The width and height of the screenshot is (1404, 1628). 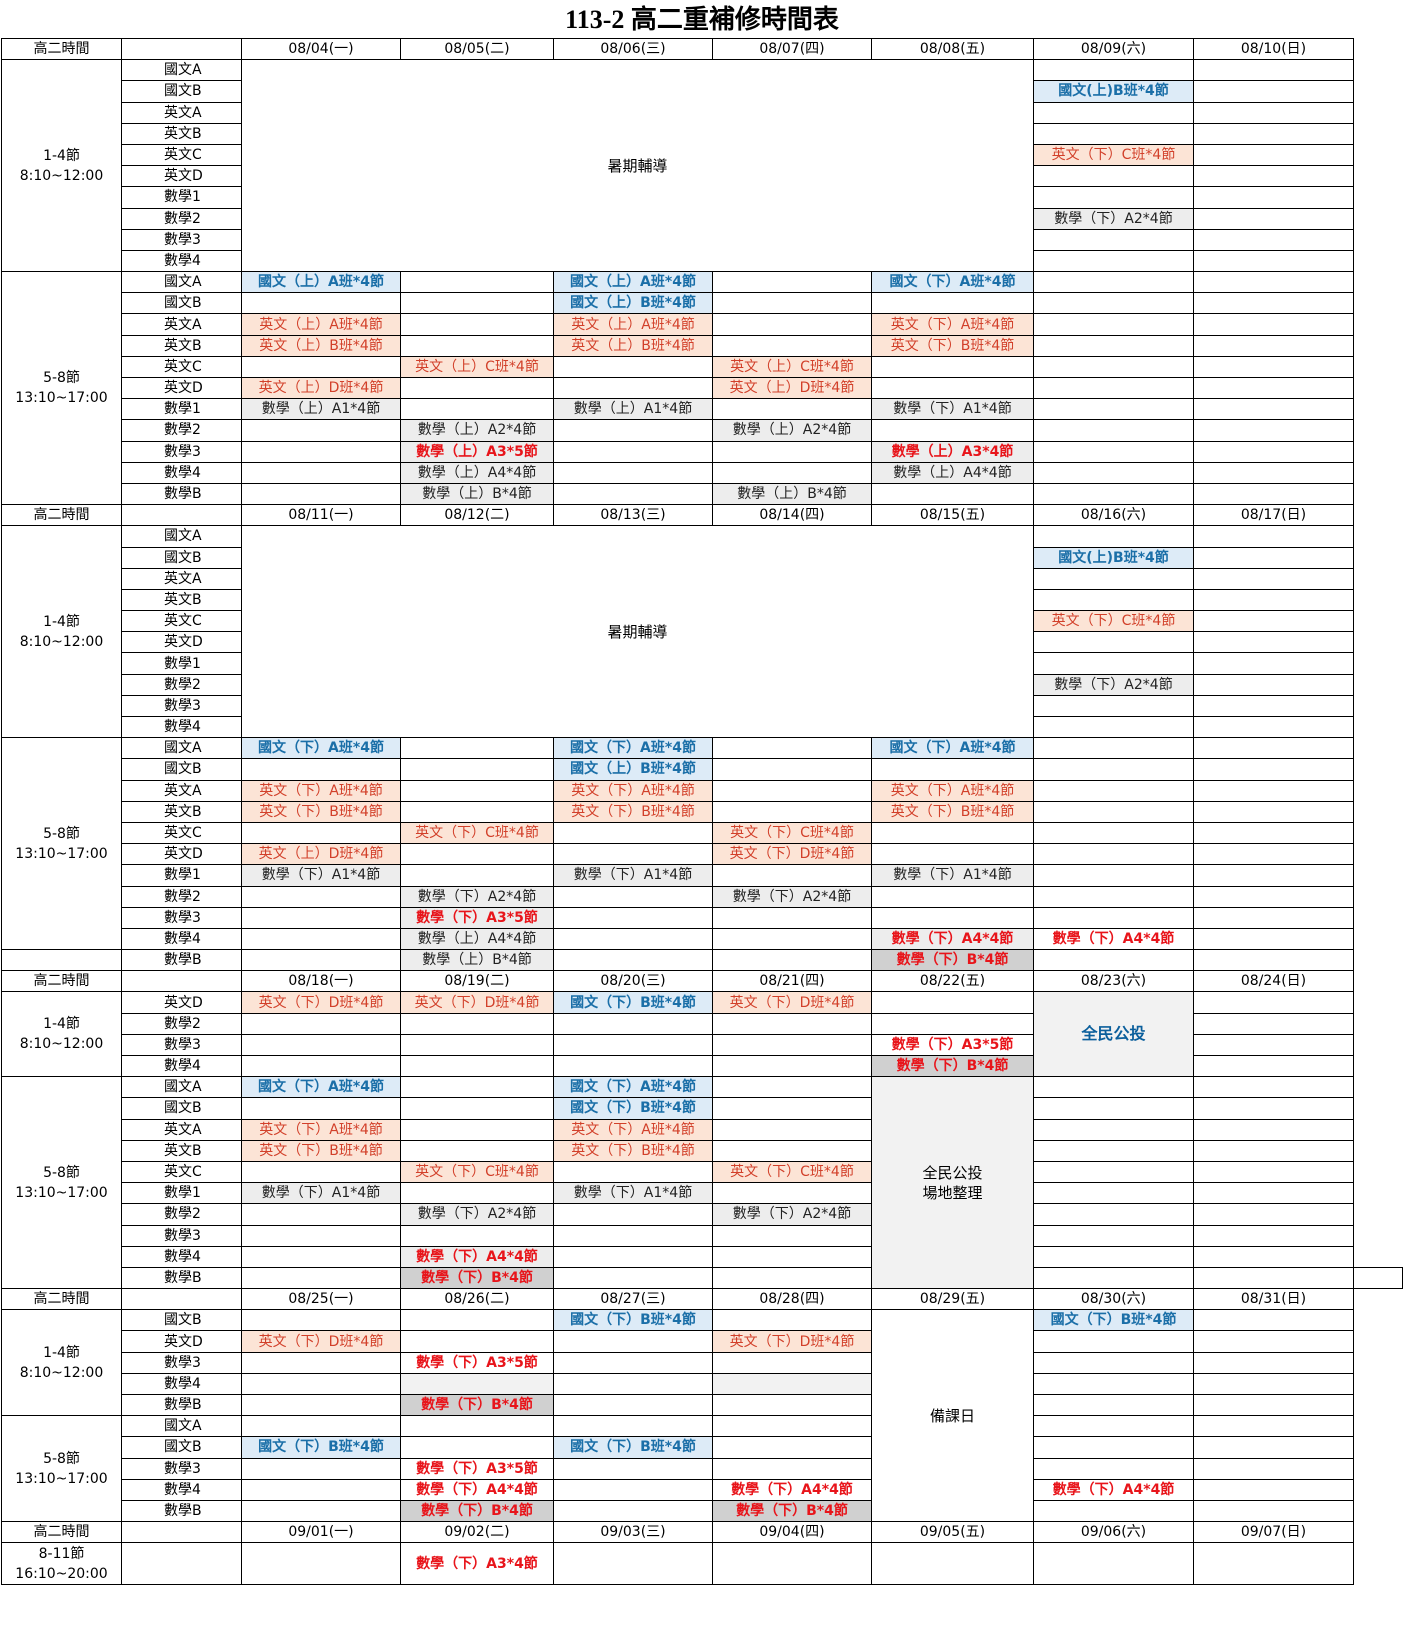 What do you see at coordinates (952, 1192) in the screenshot?
I see `merged-event-label: 場地整理` at bounding box center [952, 1192].